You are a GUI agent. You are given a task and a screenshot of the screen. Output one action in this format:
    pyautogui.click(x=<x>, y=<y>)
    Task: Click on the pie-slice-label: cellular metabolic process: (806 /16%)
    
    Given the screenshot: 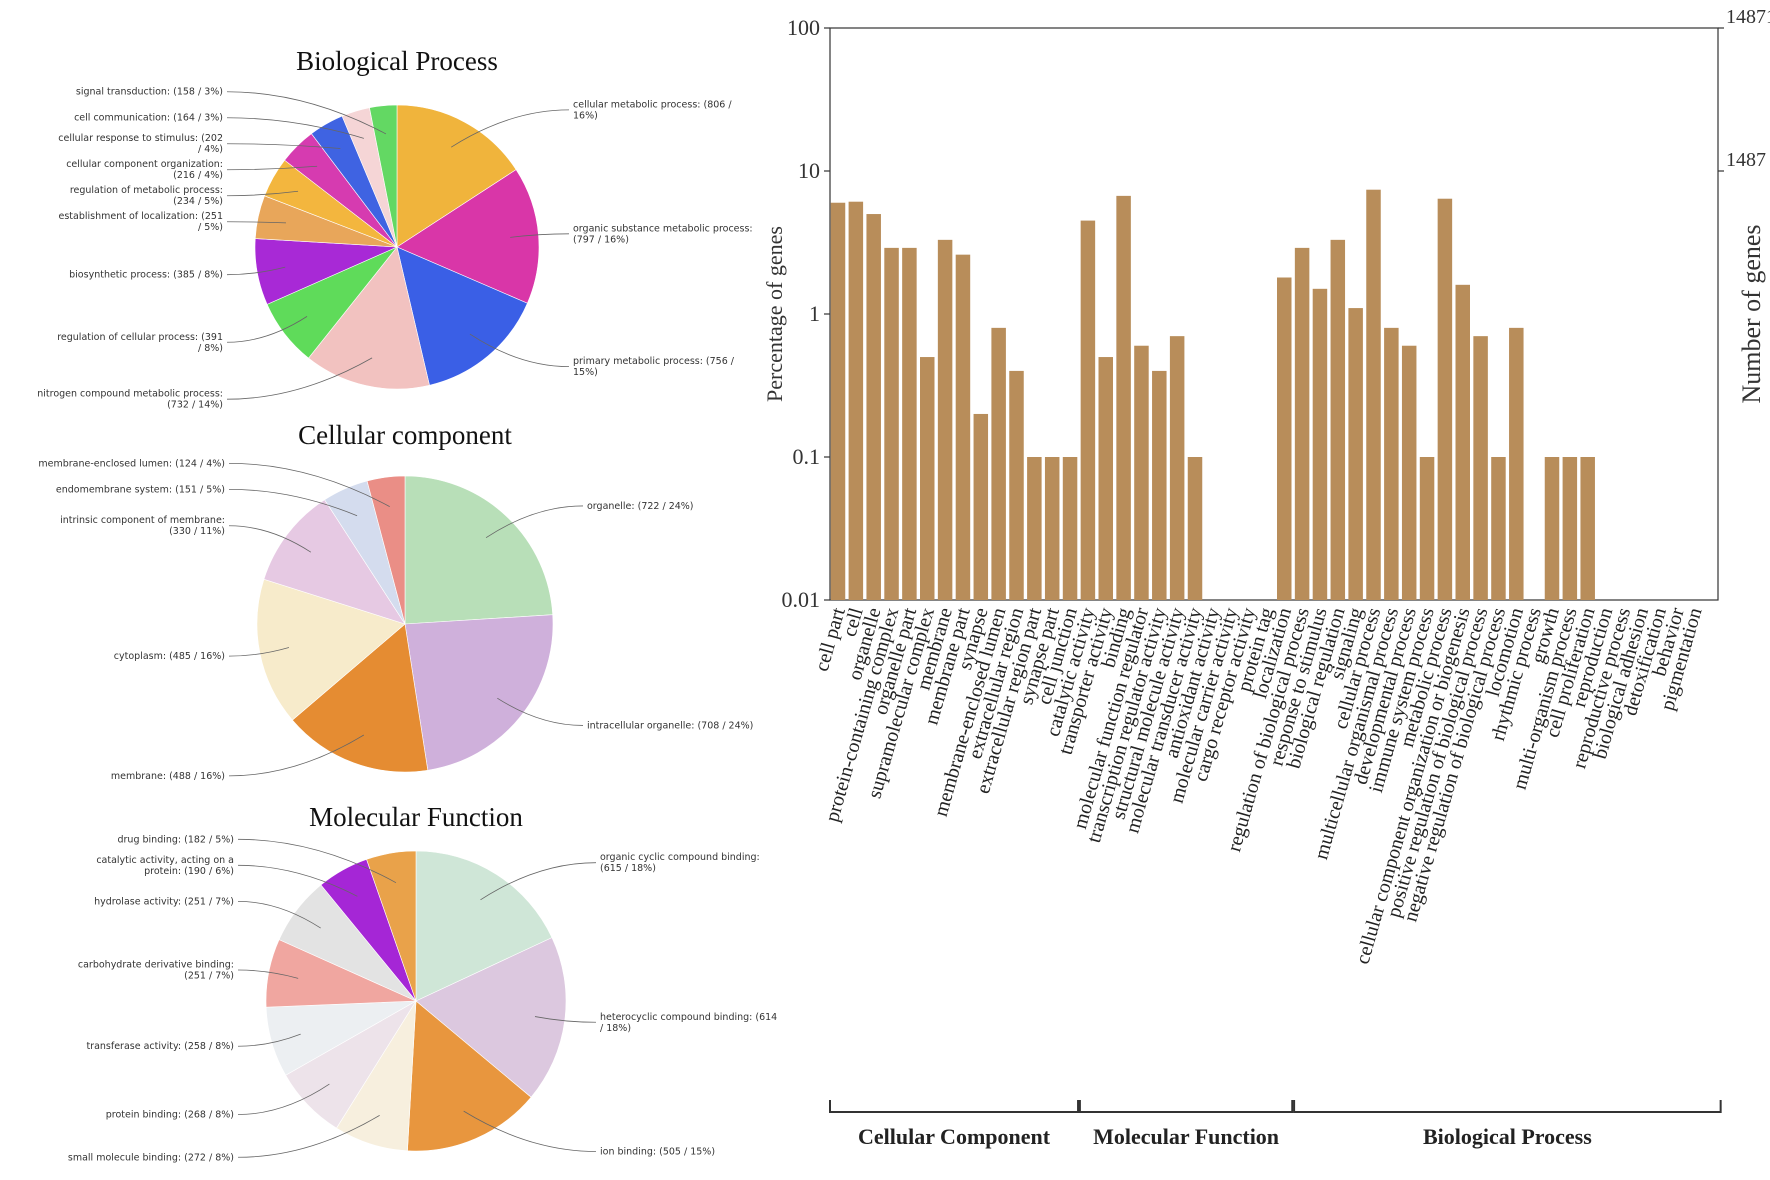 What is the action you would take?
    pyautogui.click(x=652, y=110)
    